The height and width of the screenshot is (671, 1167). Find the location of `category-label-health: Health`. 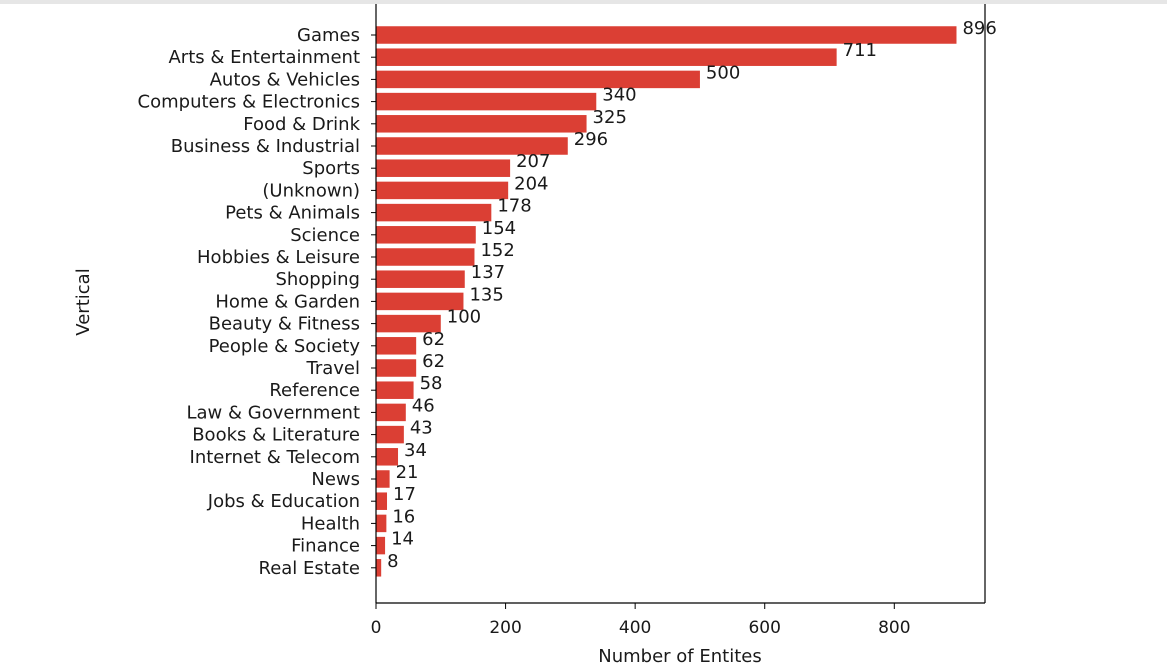

category-label-health: Health is located at coordinates (330, 523).